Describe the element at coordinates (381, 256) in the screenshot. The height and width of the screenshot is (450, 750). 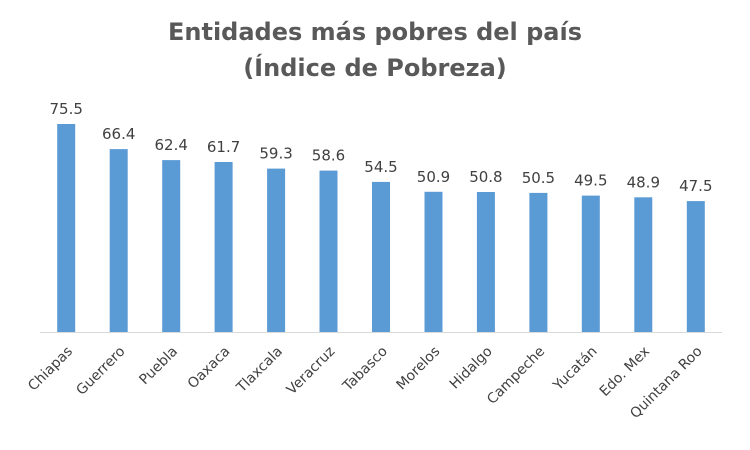
I see `bar-tabasco` at that location.